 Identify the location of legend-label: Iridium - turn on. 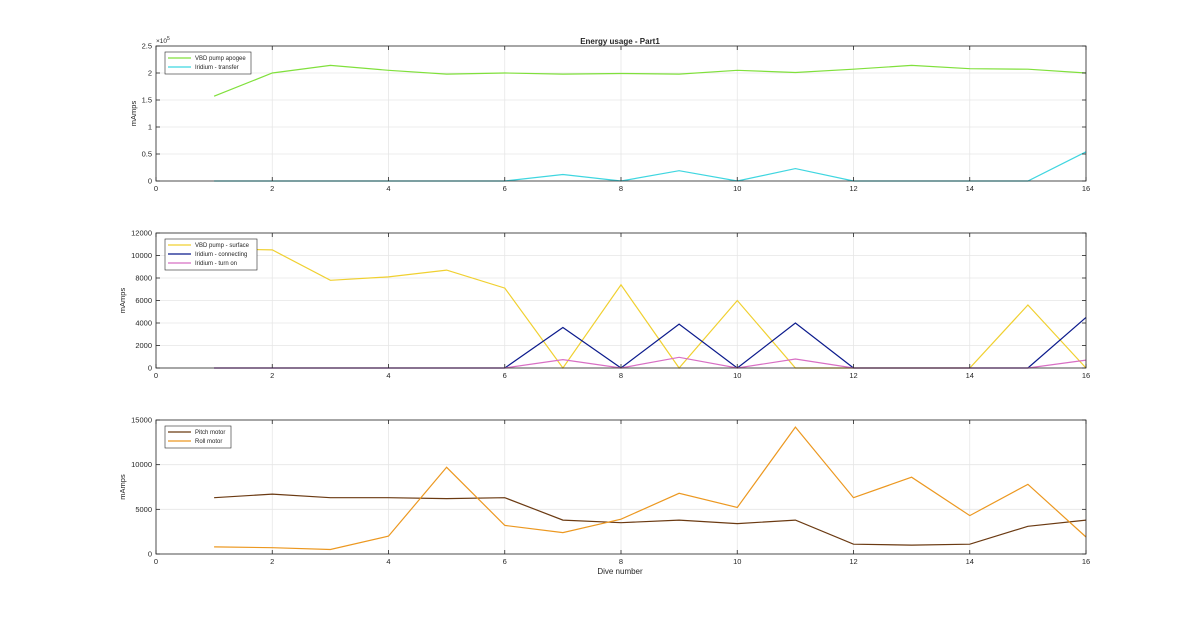
(216, 264).